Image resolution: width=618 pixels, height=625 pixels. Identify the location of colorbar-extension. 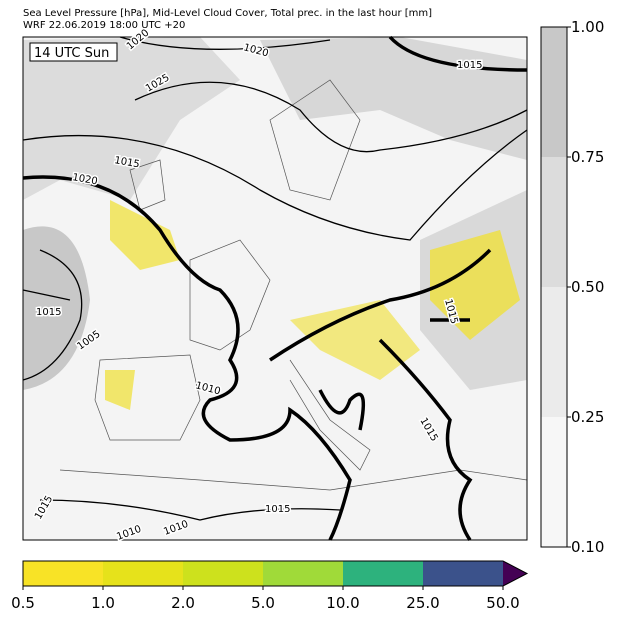
(515, 573).